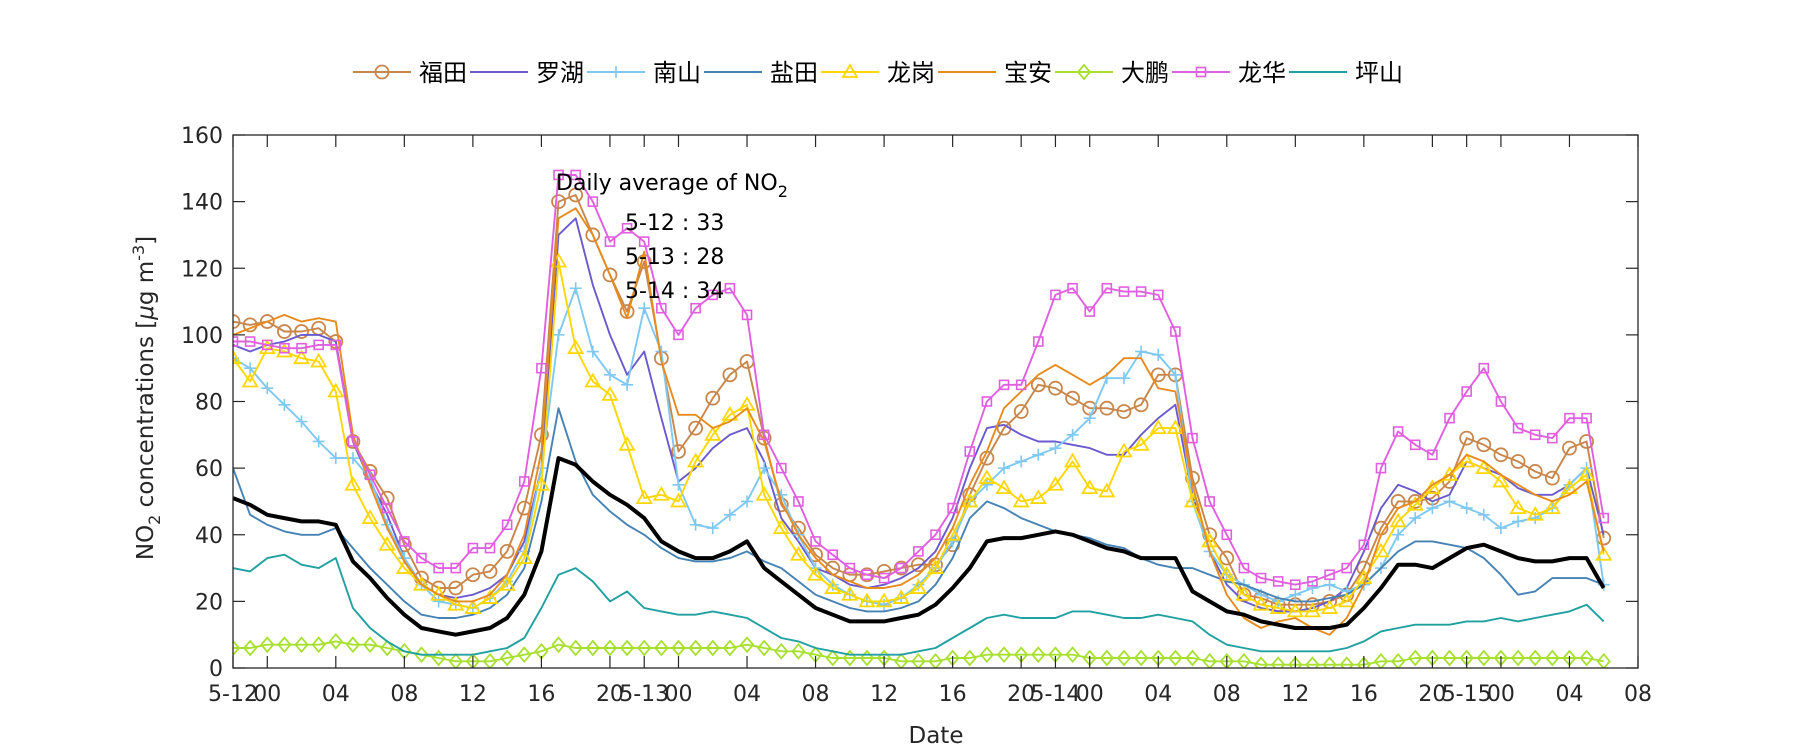 The image size is (1800, 750). I want to click on x-tick-label: 20, so click(1021, 694).